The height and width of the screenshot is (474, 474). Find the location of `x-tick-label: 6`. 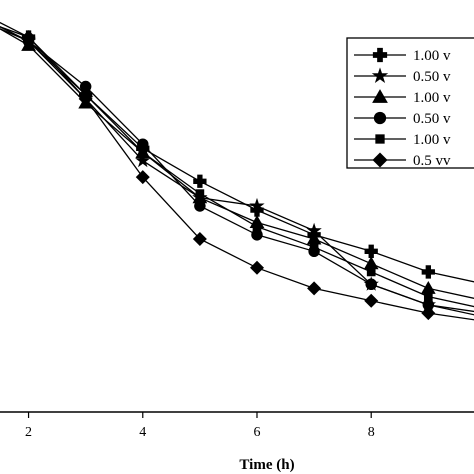

x-tick-label: 6 is located at coordinates (256, 432).